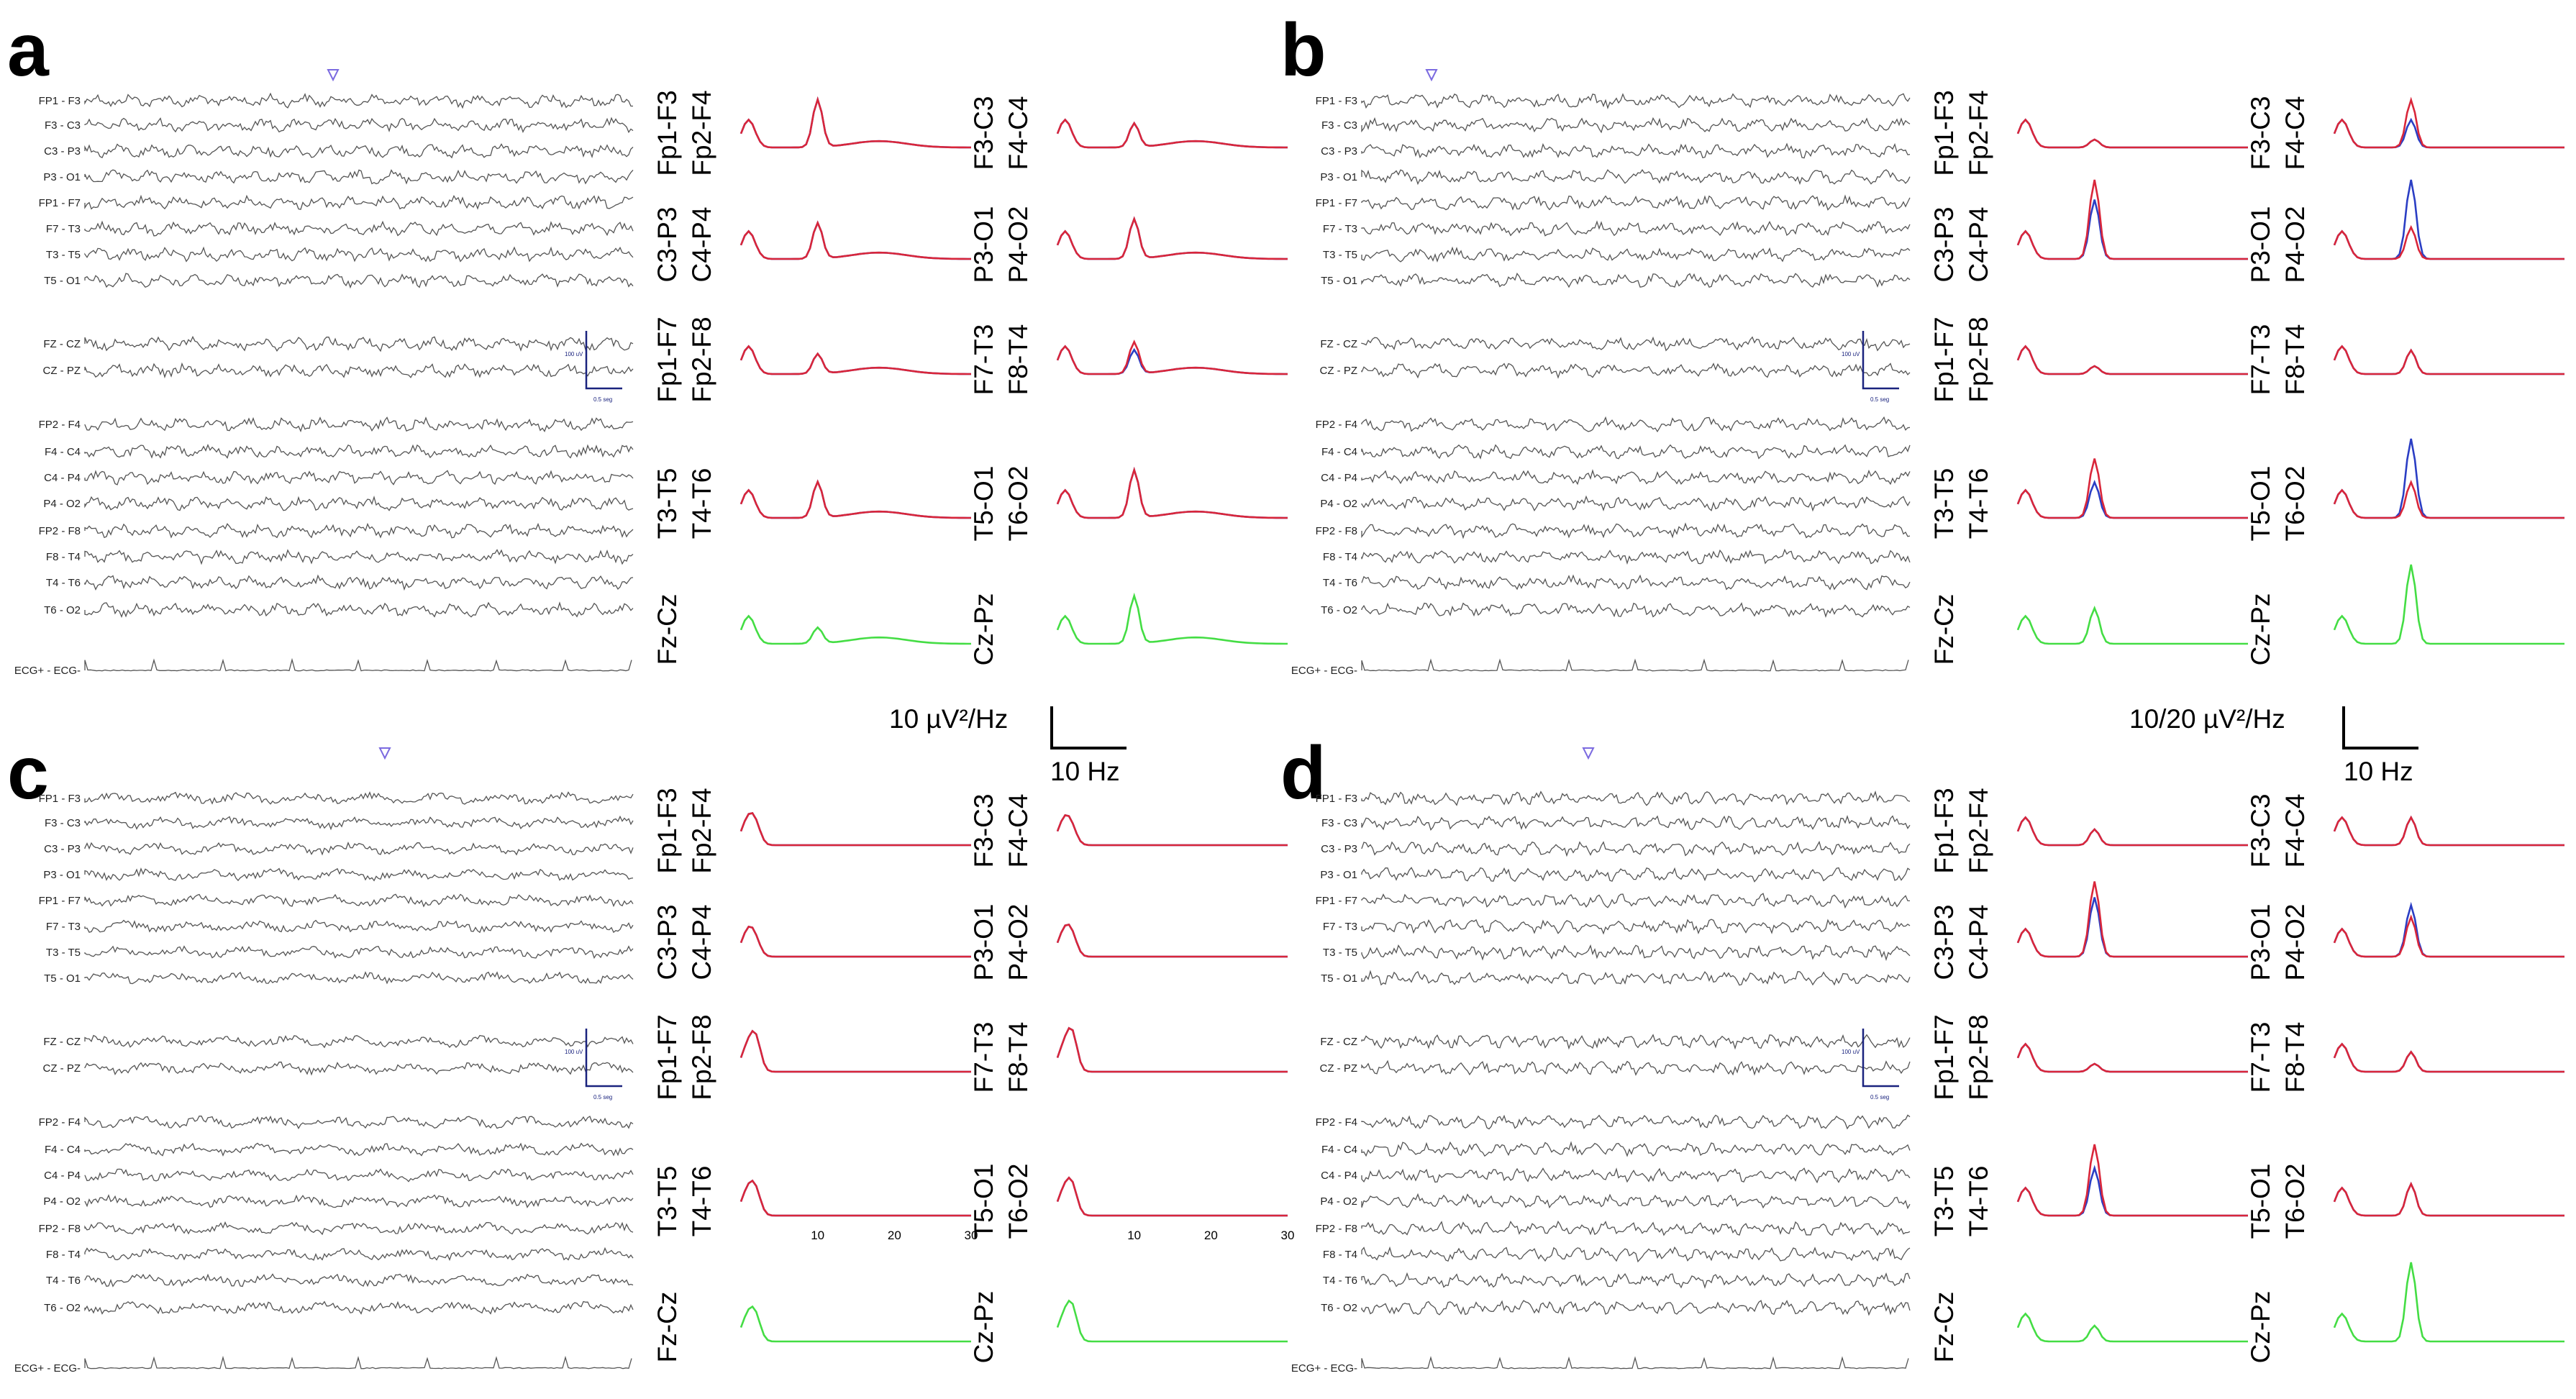 This screenshot has height=1399, width=2576. What do you see at coordinates (29, 50) in the screenshot?
I see `panel-label-a: a` at bounding box center [29, 50].